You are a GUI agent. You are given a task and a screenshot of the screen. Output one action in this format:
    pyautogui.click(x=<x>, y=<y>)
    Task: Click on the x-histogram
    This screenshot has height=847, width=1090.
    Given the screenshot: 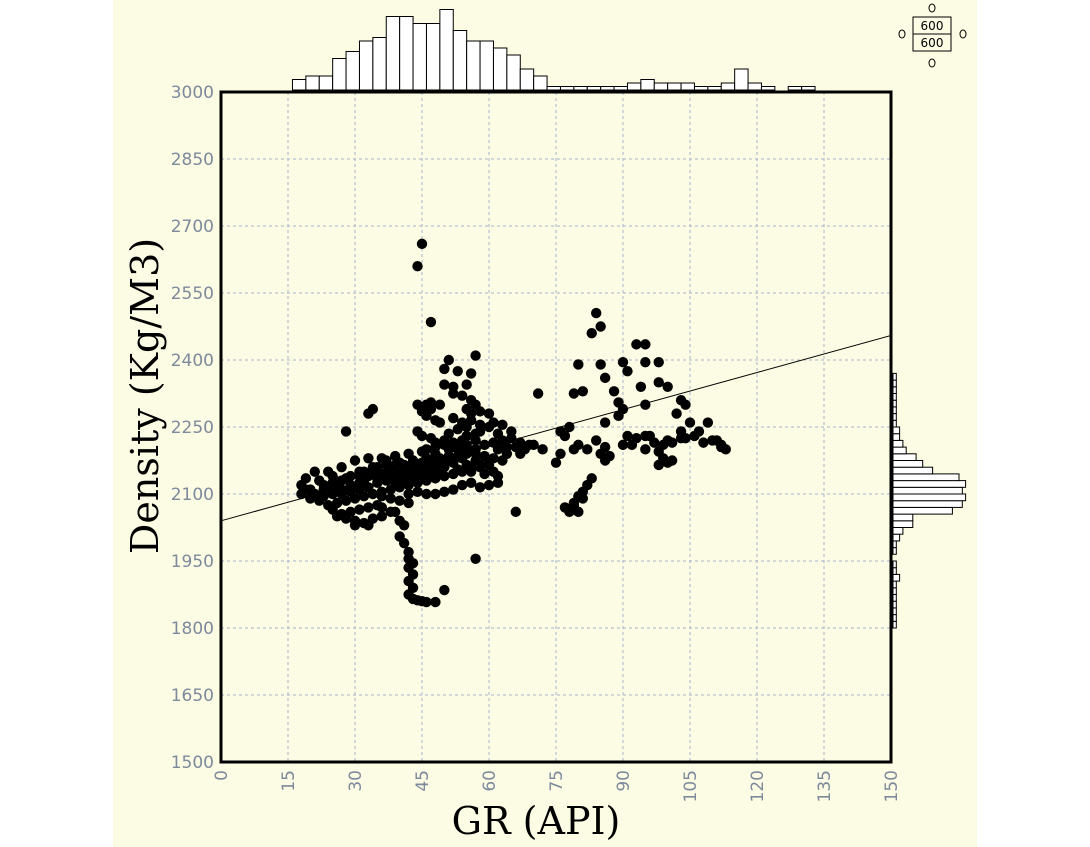 What is the action you would take?
    pyautogui.click(x=553, y=50)
    